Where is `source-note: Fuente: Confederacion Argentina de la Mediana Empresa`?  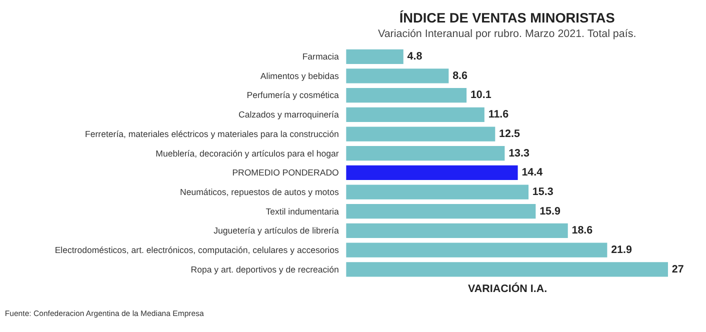 source-note: Fuente: Confederacion Argentina de la Mediana Empresa is located at coordinates (104, 313).